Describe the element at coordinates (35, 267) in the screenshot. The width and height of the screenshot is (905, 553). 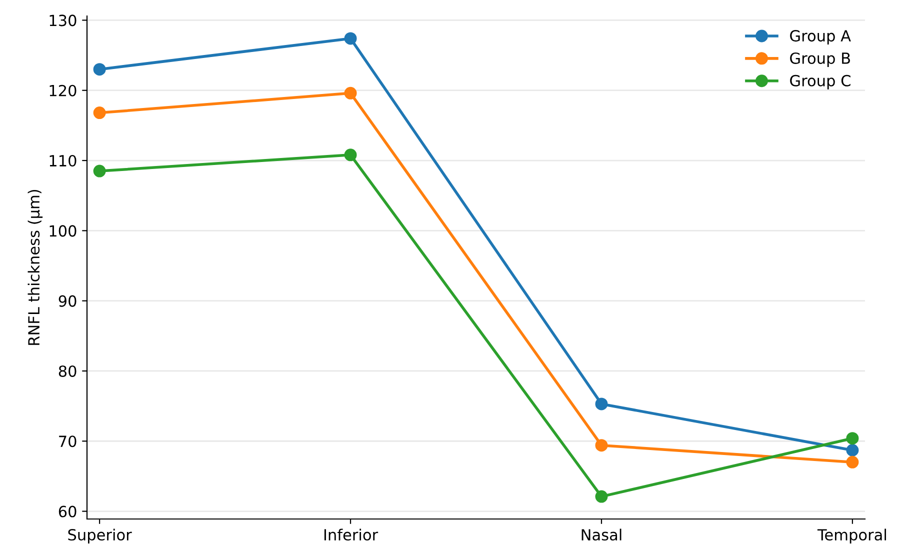
I see `y-axis-title: RNFL thickness (µm)` at that location.